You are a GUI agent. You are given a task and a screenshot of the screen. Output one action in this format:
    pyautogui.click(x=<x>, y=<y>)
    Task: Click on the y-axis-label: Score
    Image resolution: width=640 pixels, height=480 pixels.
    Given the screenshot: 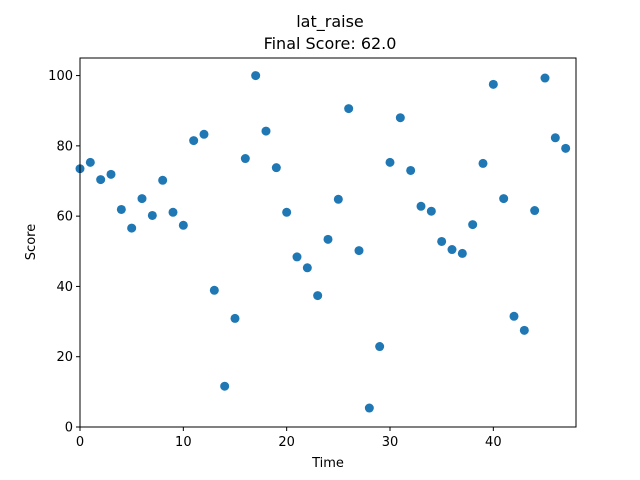 What is the action you would take?
    pyautogui.click(x=31, y=242)
    